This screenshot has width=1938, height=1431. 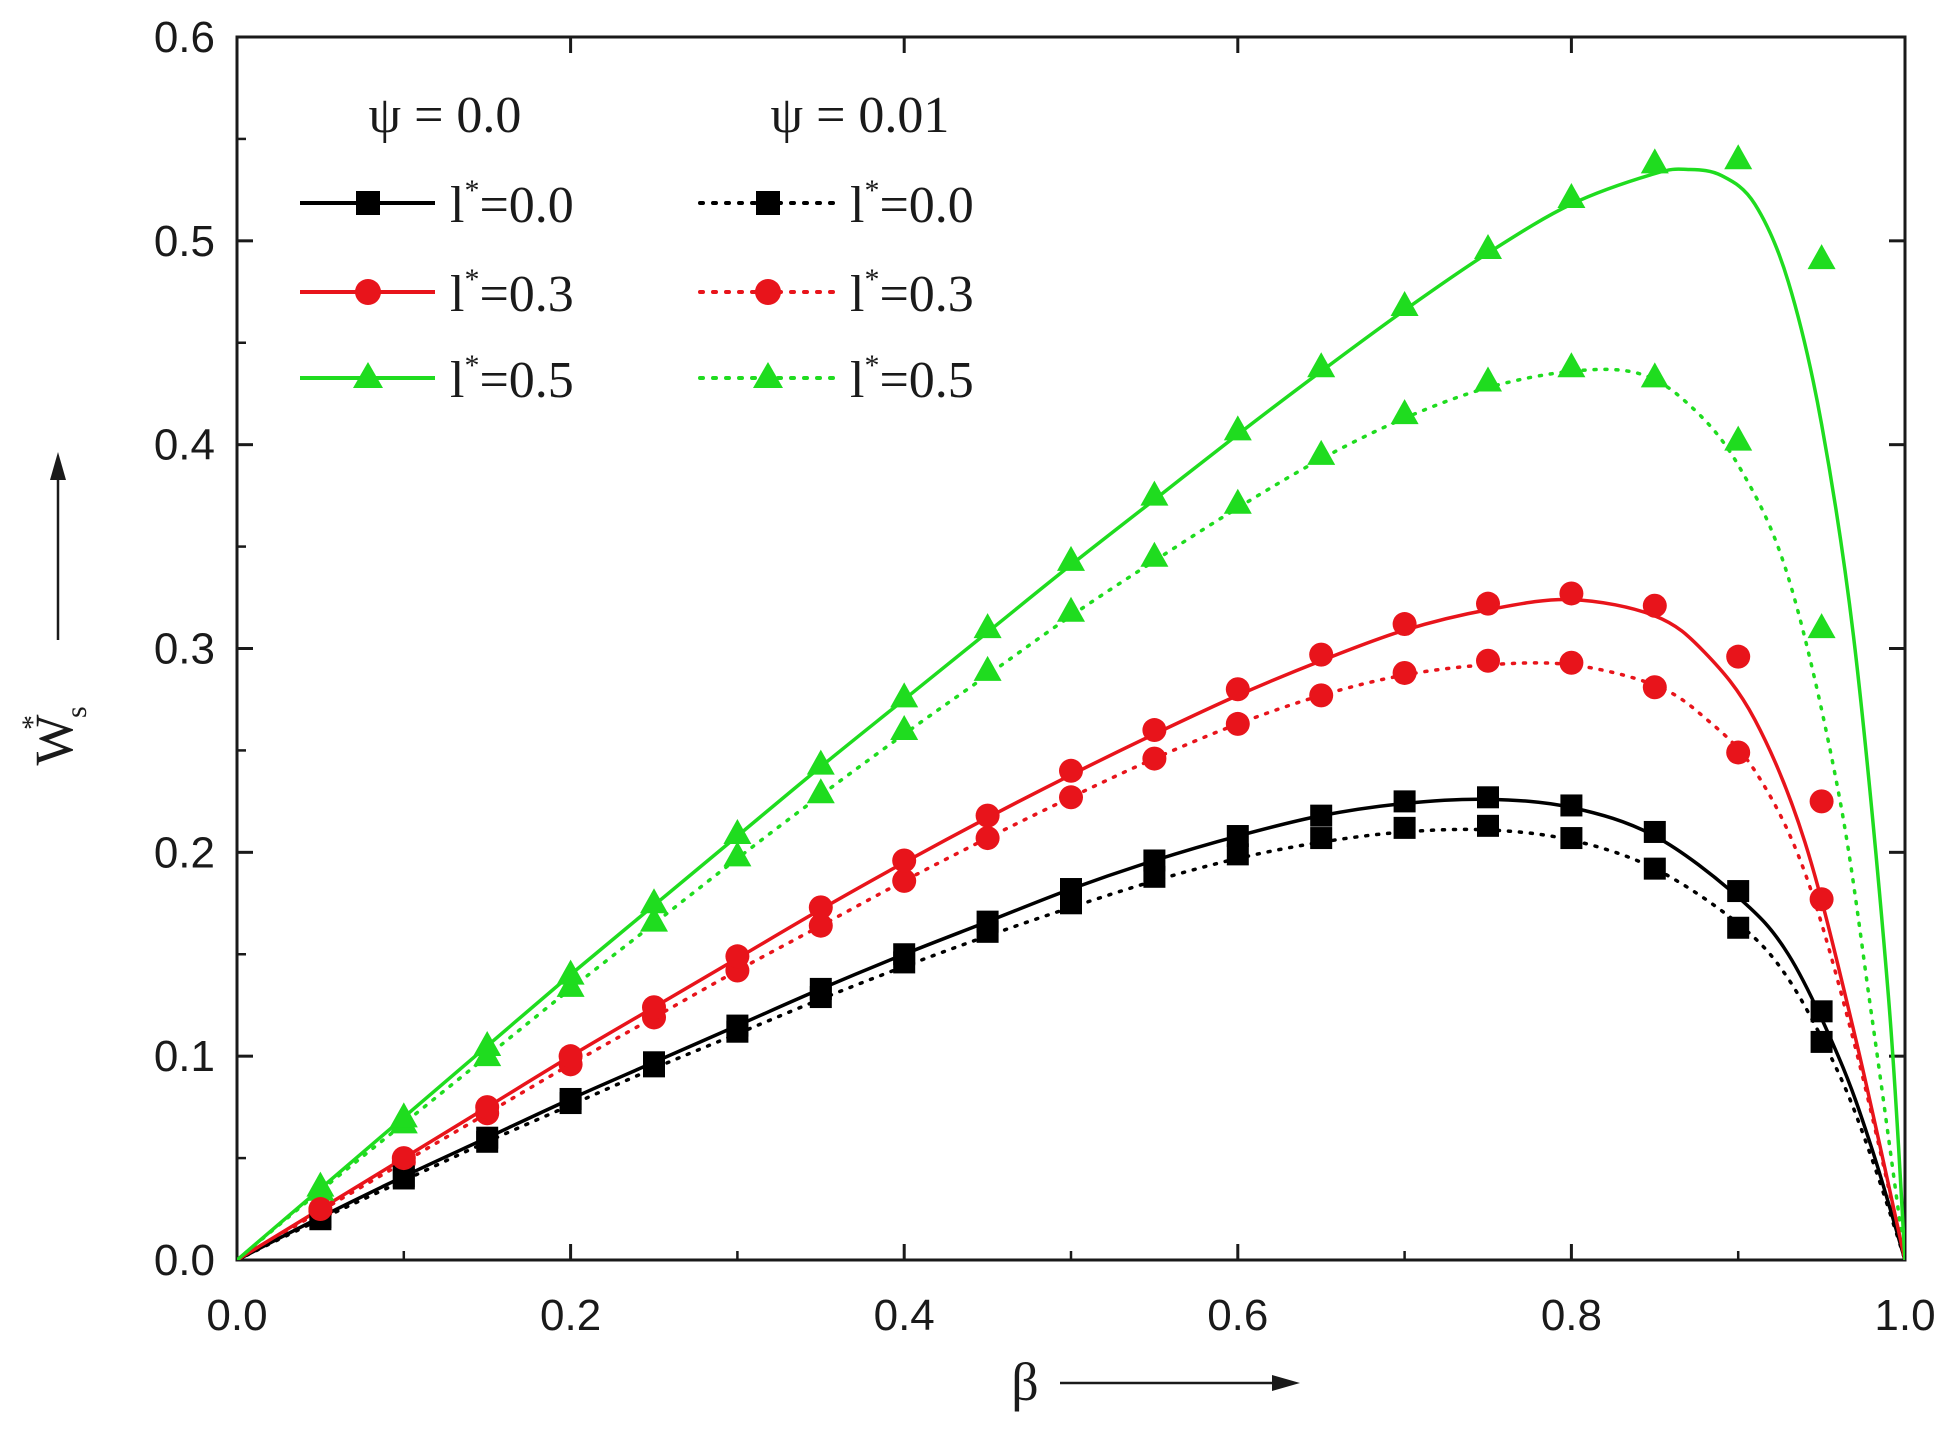 What do you see at coordinates (526, 380) in the screenshot?
I see `legend-label-s2-rest: =0.5` at bounding box center [526, 380].